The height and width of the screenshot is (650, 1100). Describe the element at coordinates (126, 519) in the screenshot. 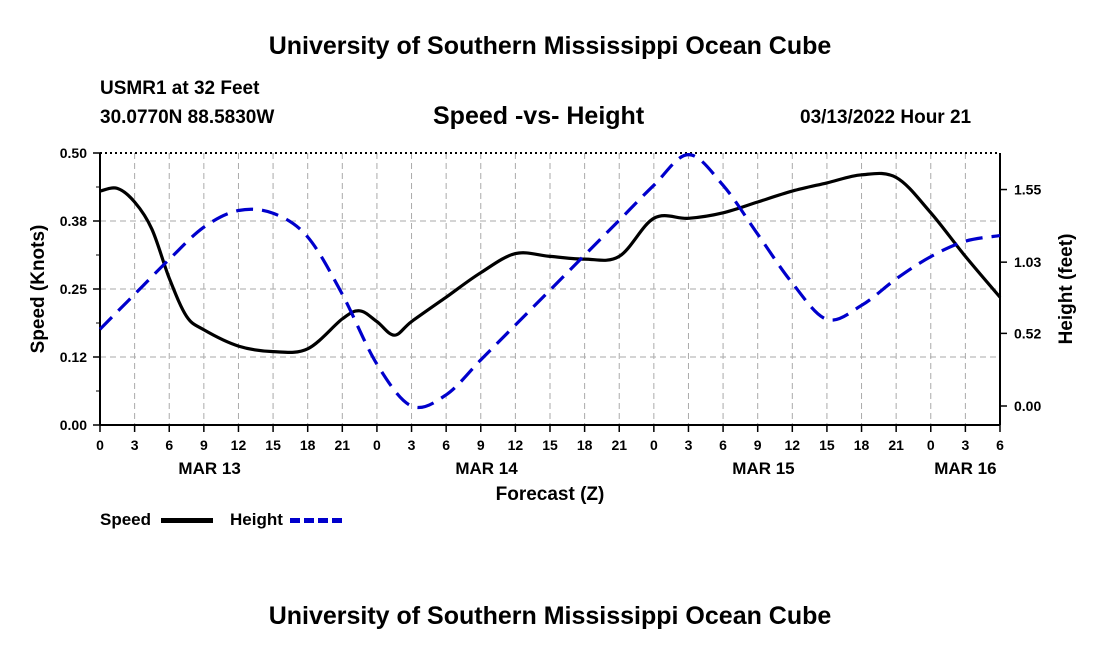

I see `legend-speed-label: Speed` at that location.